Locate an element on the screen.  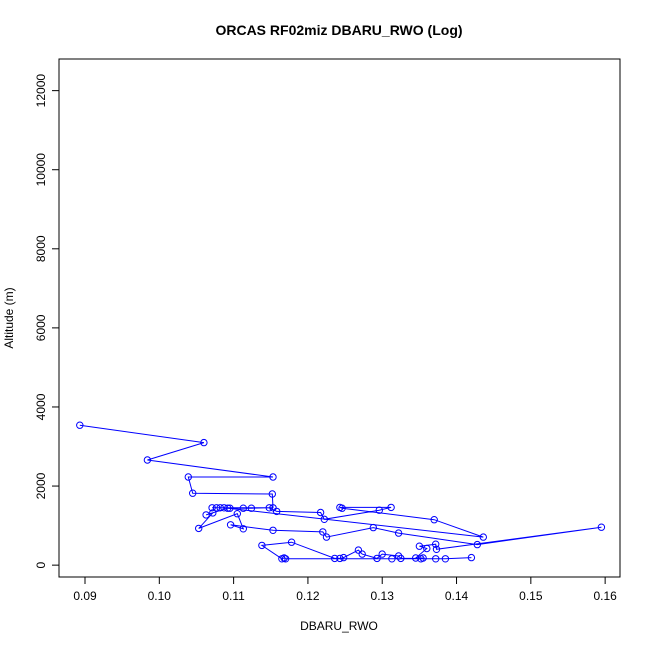
y-tick-label: 4000 is located at coordinates (41, 406).